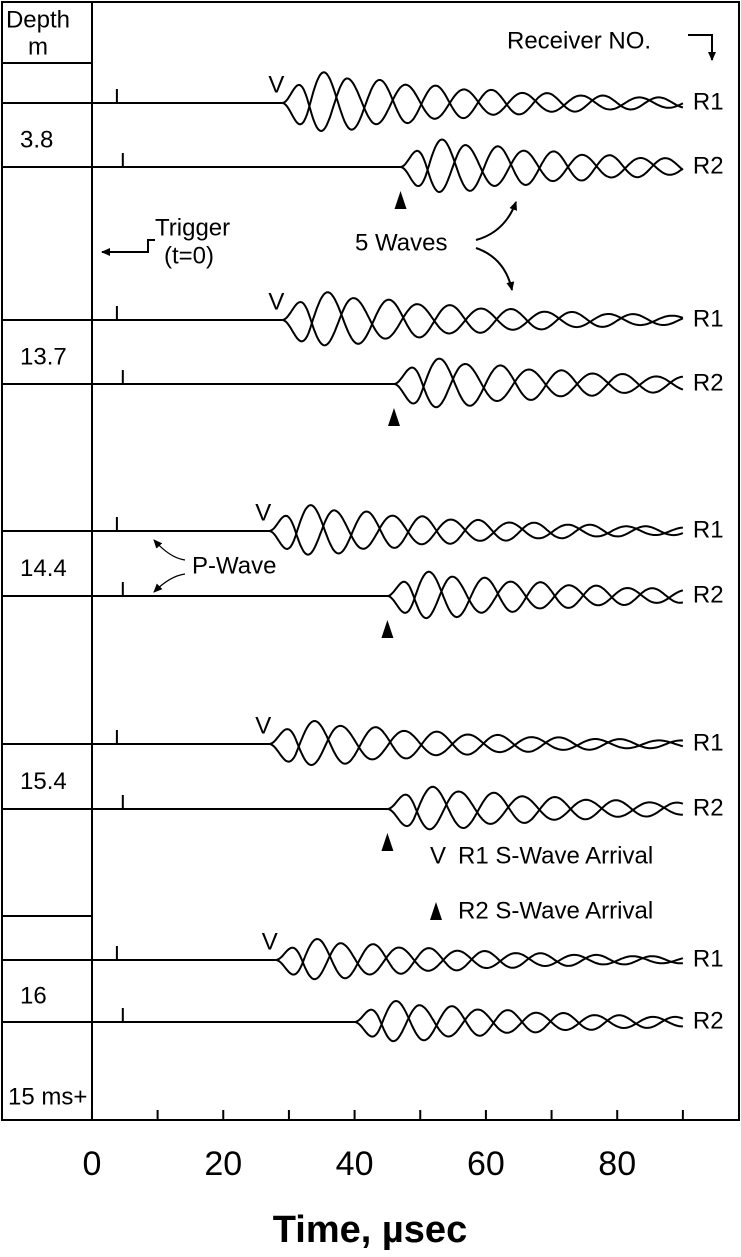  What do you see at coordinates (702, 47) in the screenshot?
I see `receiver-arrow` at bounding box center [702, 47].